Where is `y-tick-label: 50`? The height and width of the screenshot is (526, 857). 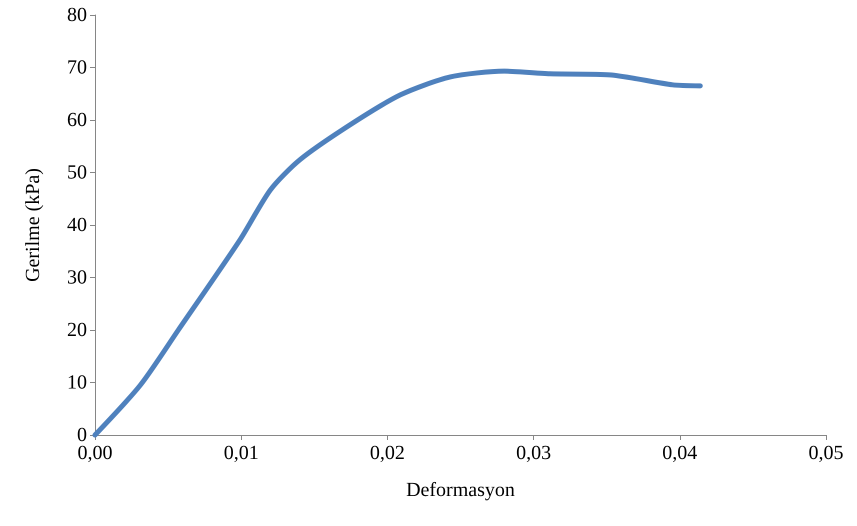
y-tick-label: 50 is located at coordinates (77, 173).